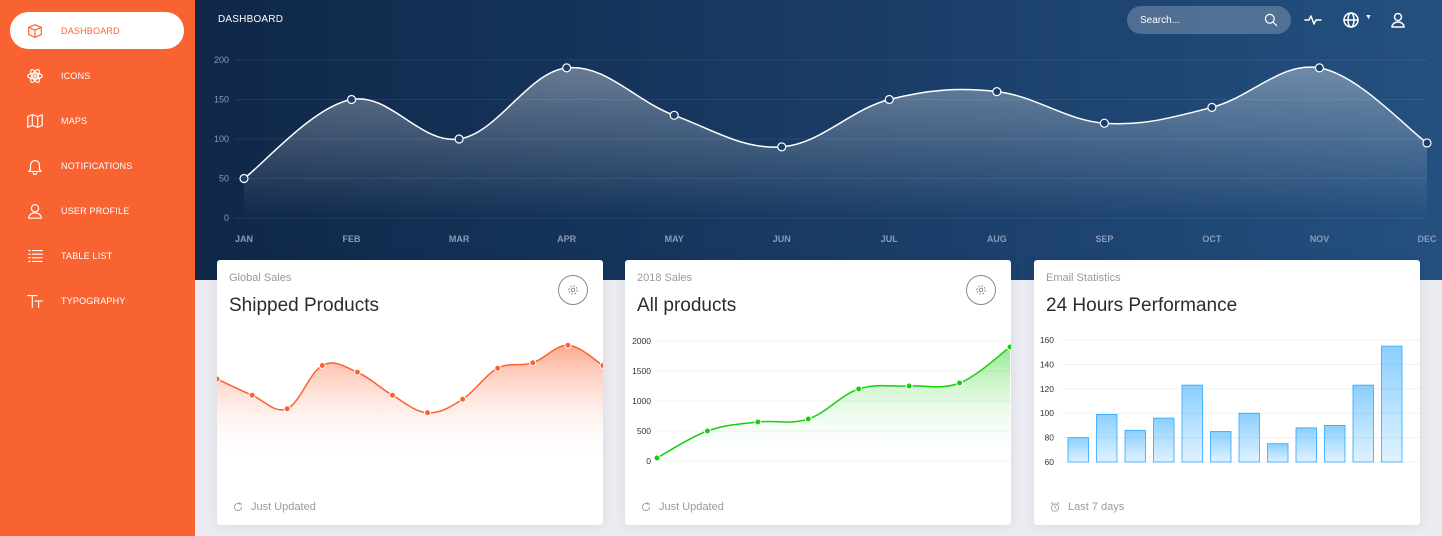  Describe the element at coordinates (1055, 507) in the screenshot. I see `alarm-icon` at that location.